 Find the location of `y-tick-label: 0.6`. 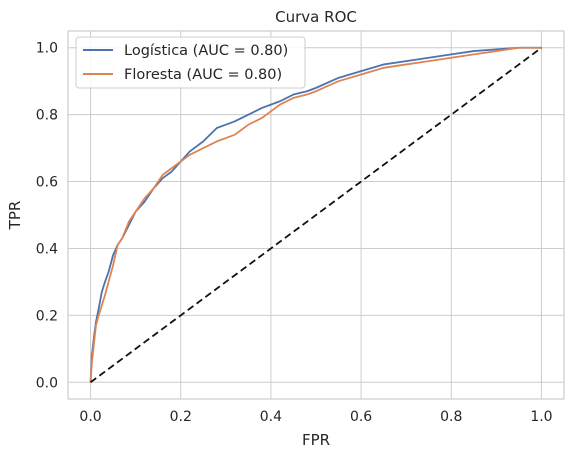

y-tick-label: 0.6 is located at coordinates (47, 183).